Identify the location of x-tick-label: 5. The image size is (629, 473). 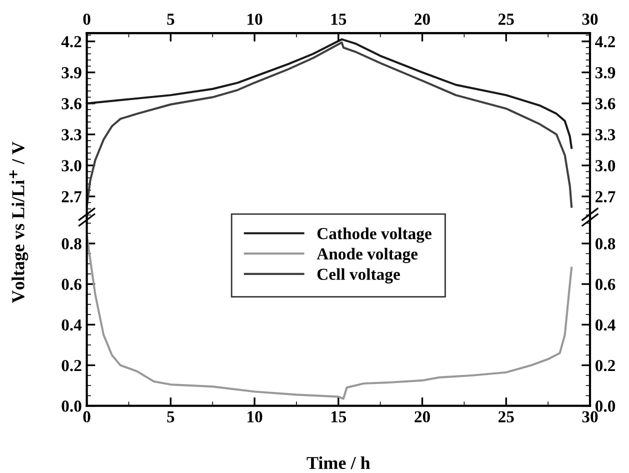
(170, 416).